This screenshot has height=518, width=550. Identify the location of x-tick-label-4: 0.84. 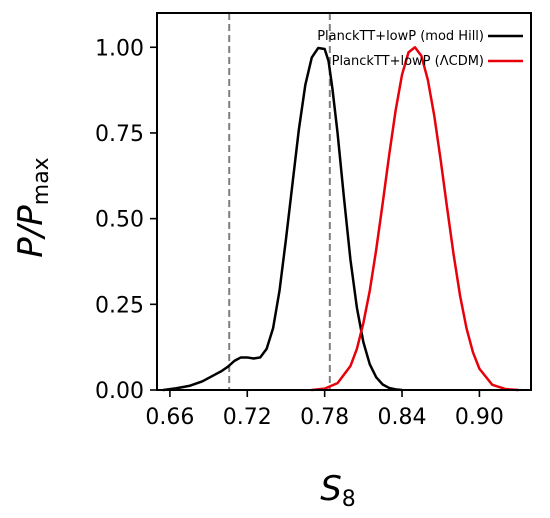
(402, 417).